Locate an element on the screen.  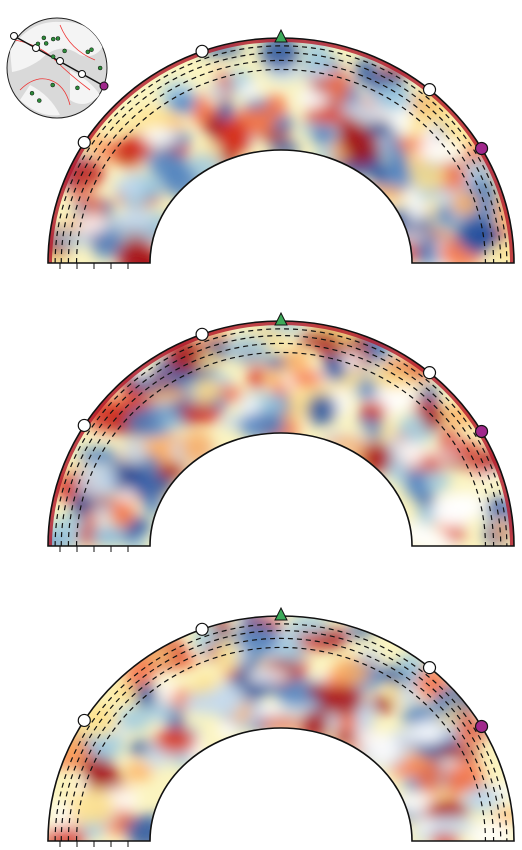
inset-globe is located at coordinates (57, 68).